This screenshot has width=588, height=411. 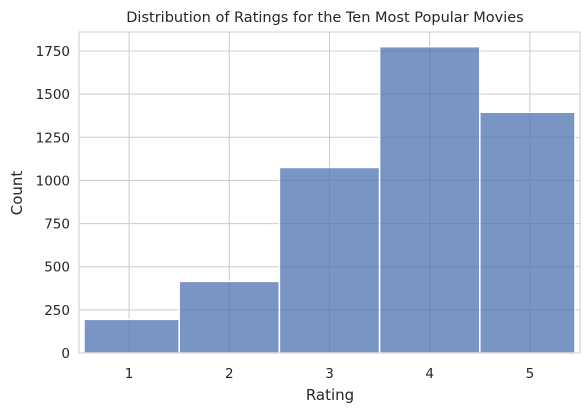 What do you see at coordinates (53, 52) in the screenshot?
I see `y-tick-label: 1750` at bounding box center [53, 52].